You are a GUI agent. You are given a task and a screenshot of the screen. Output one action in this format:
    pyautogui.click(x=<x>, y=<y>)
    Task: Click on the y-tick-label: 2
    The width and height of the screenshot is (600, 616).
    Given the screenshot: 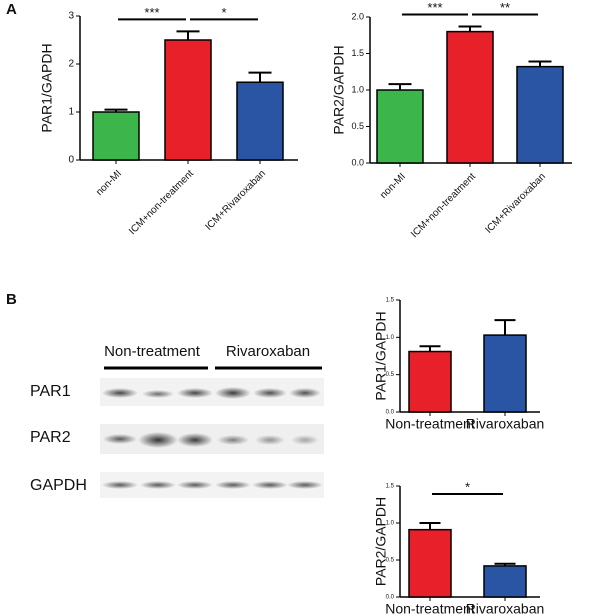 What is the action you would take?
    pyautogui.click(x=71, y=64)
    